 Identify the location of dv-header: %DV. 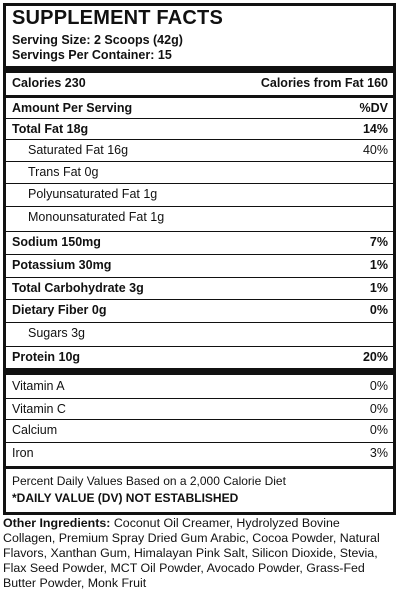
(373, 108).